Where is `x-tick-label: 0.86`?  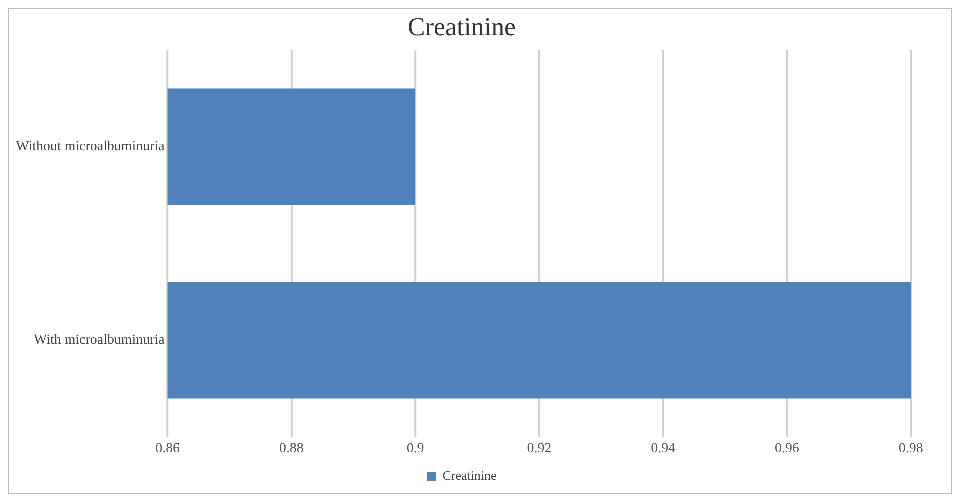
x-tick-label: 0.86 is located at coordinates (168, 448).